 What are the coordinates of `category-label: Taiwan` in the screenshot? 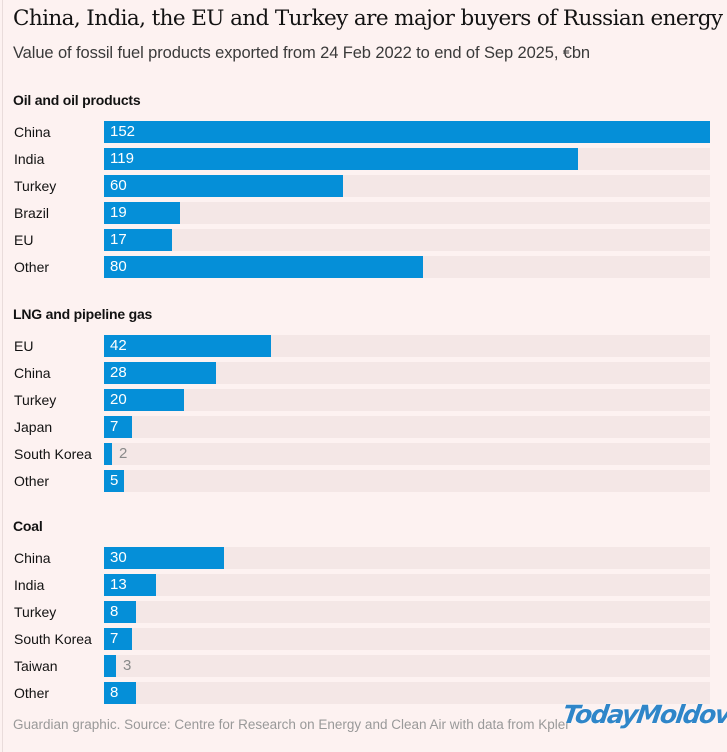 It's located at (36, 666).